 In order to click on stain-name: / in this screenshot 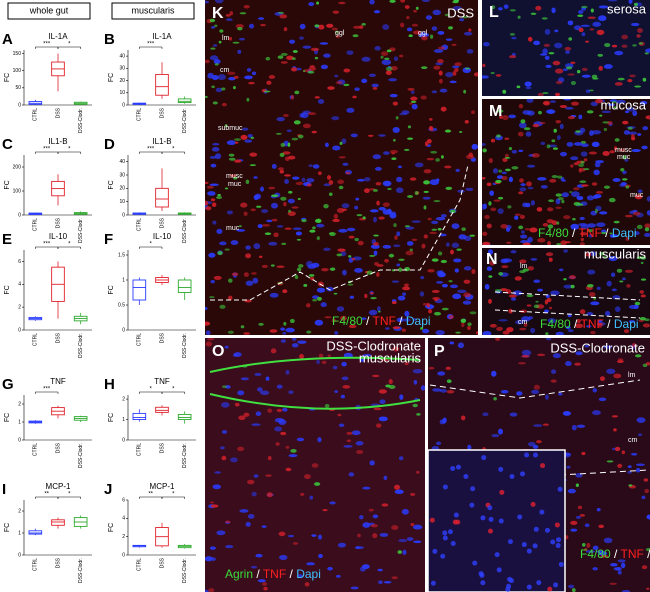, I will do `click(576, 324)`.